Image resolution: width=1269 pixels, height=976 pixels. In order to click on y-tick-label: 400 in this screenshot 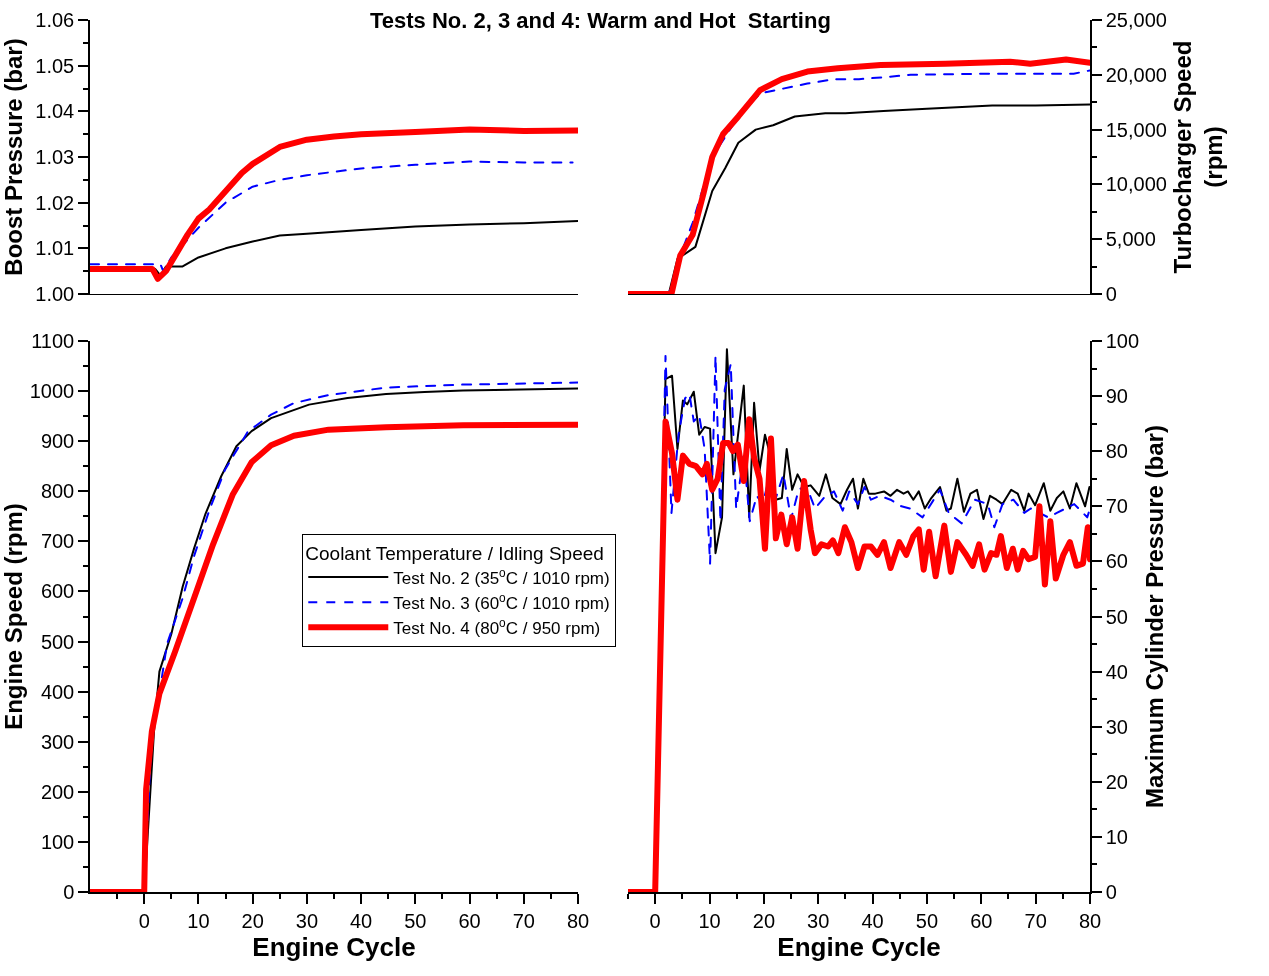, I will do `click(57, 691)`.